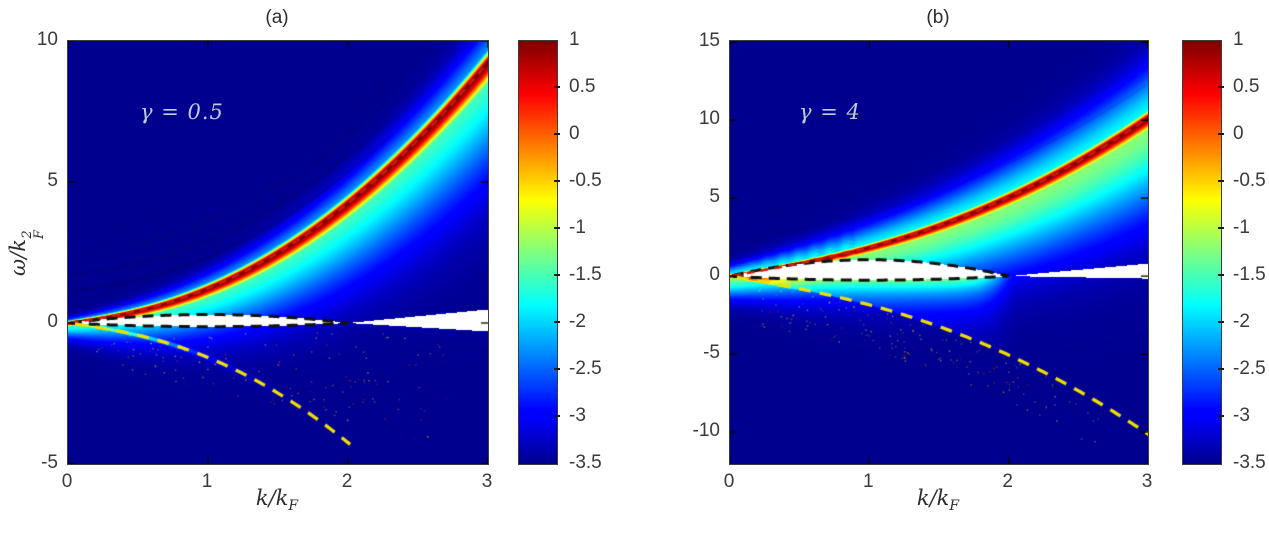 The image size is (1269, 535). Describe the element at coordinates (1241, 227) in the screenshot. I see `panel-b-colorbar-tick-label: -1` at that location.